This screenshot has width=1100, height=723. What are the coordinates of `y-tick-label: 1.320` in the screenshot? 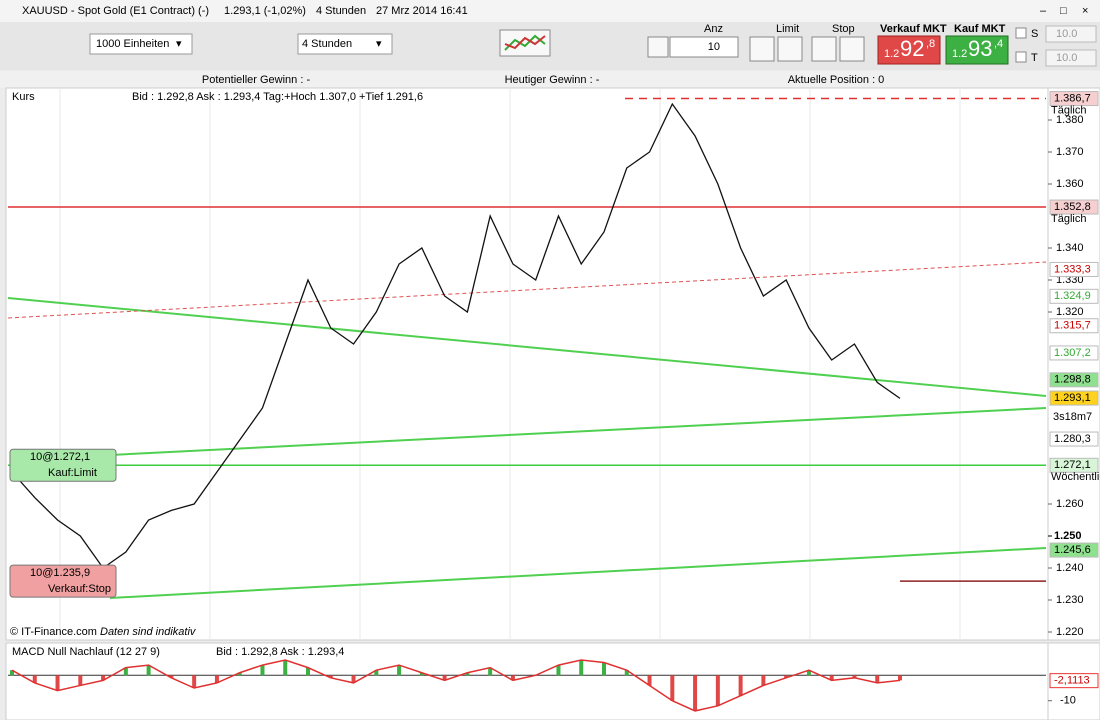 It's located at (1070, 312).